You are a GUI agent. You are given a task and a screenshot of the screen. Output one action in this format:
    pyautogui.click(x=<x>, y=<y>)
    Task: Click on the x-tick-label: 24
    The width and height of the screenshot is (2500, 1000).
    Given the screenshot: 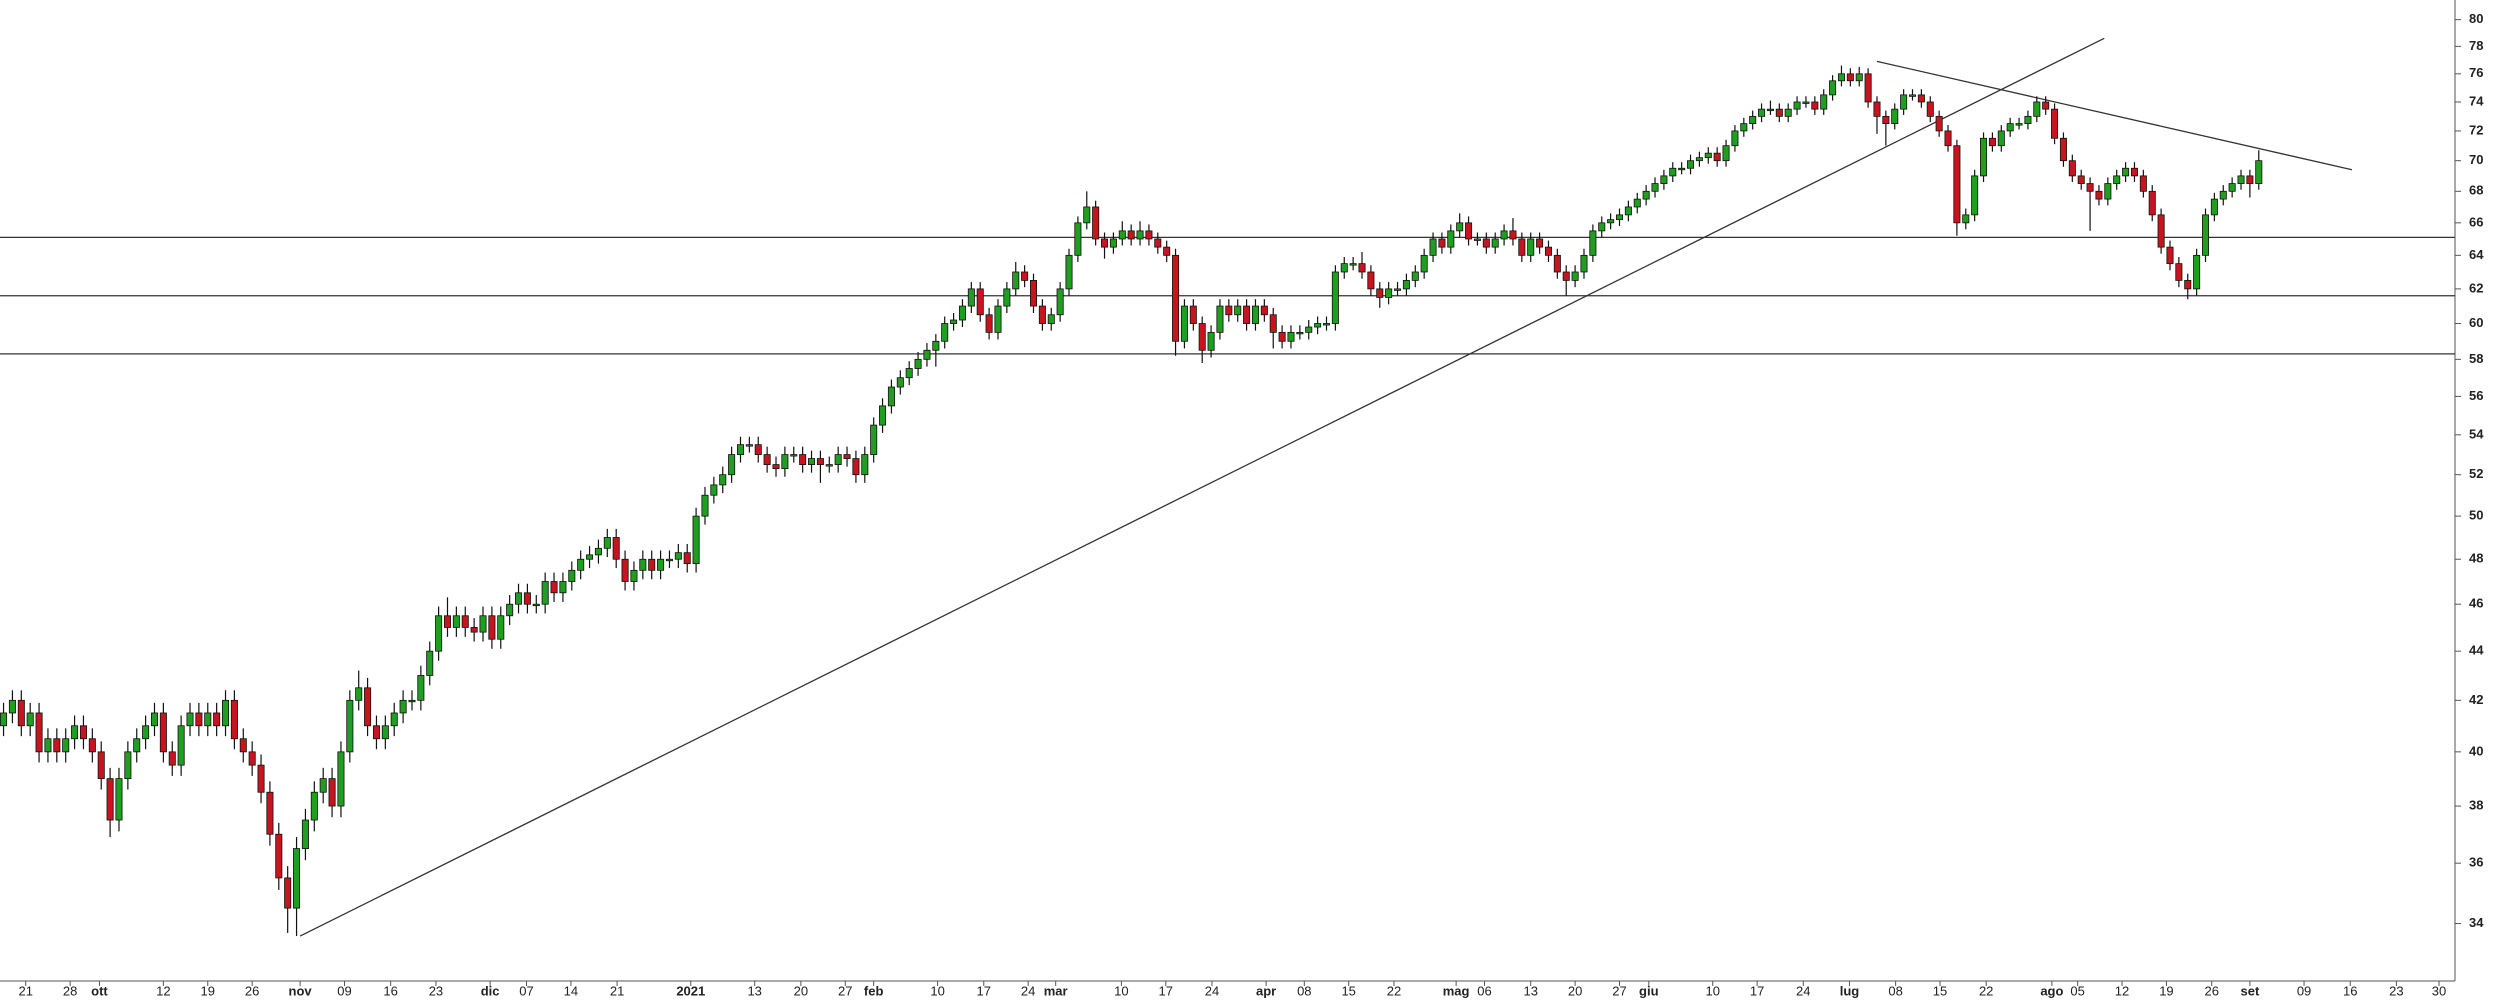 What is the action you would take?
    pyautogui.click(x=1803, y=990)
    